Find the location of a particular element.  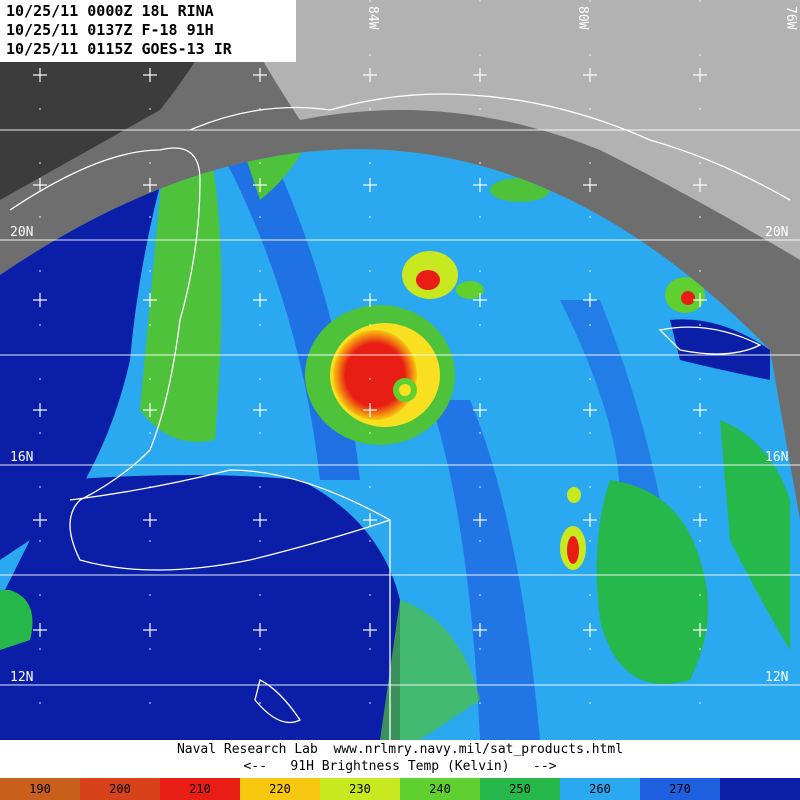

jamaica-area is located at coordinates (720, 349).